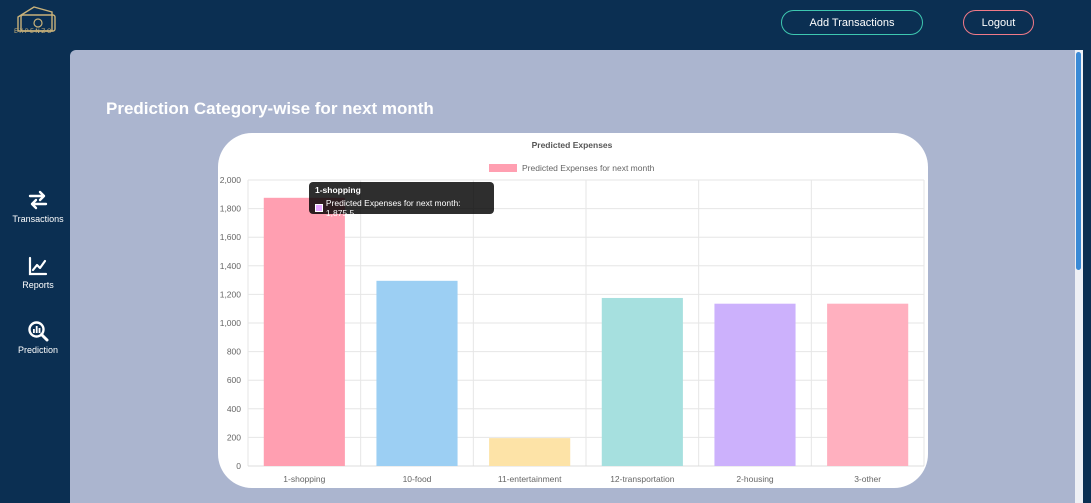 Image resolution: width=1091 pixels, height=503 pixels. I want to click on bar-2-housing, so click(755, 384).